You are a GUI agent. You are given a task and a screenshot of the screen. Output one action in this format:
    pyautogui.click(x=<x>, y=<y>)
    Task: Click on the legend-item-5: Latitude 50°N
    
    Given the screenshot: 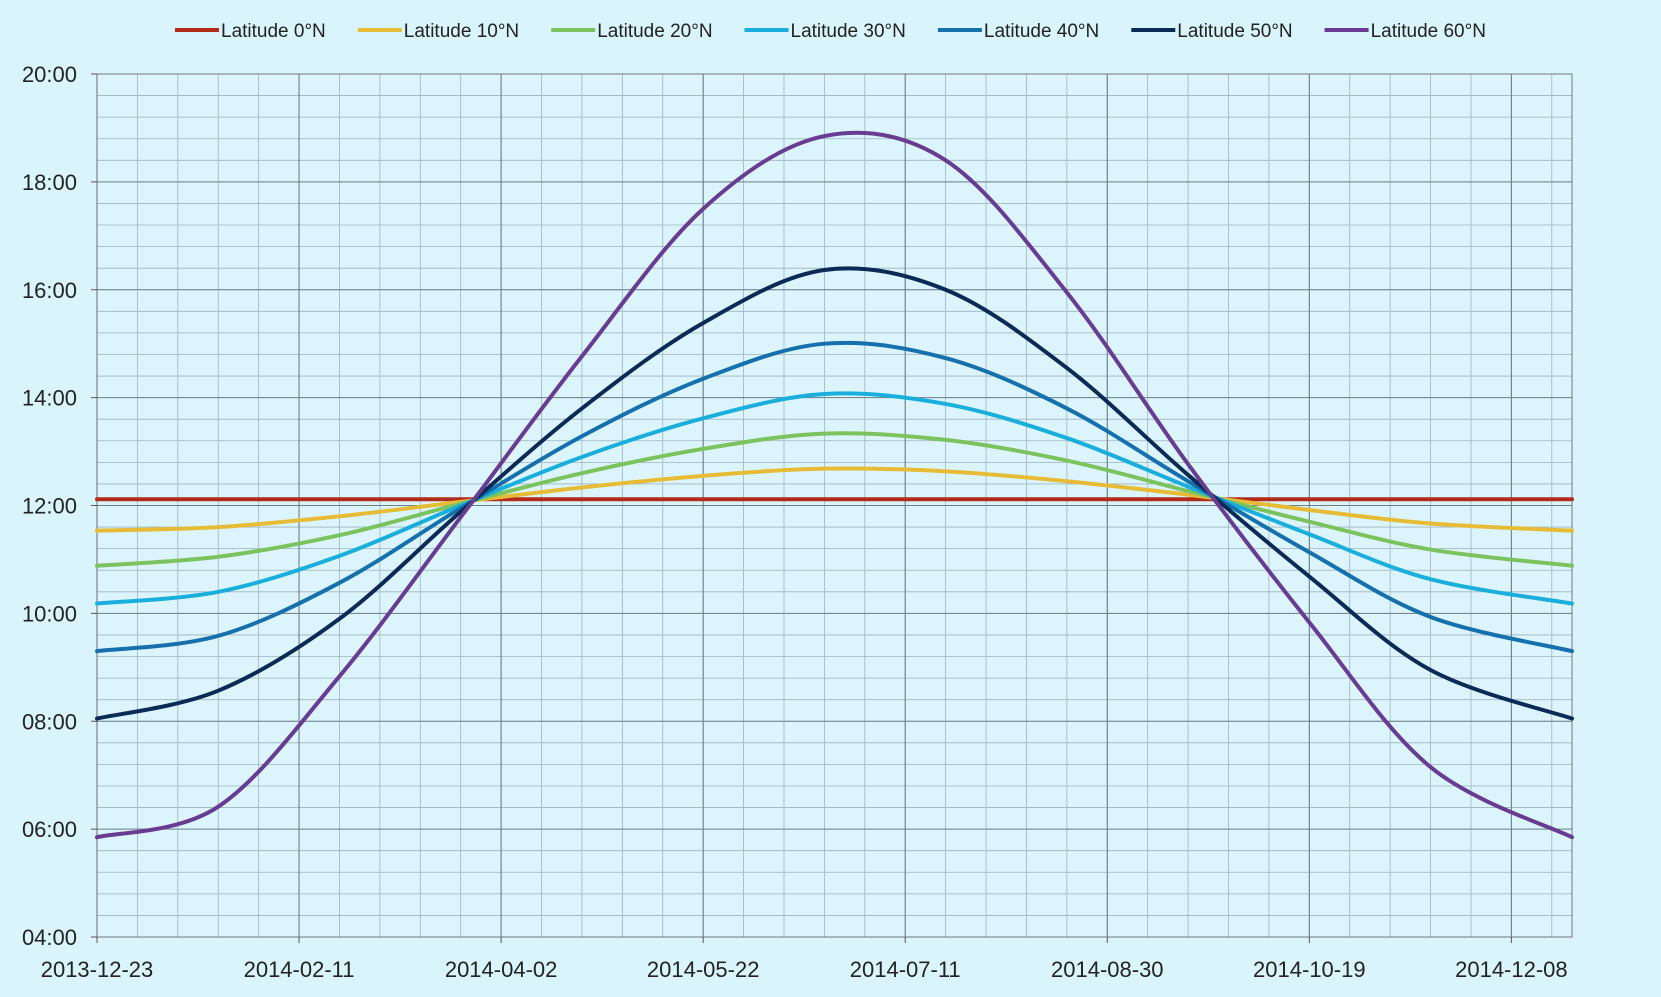 What is the action you would take?
    pyautogui.click(x=1212, y=31)
    